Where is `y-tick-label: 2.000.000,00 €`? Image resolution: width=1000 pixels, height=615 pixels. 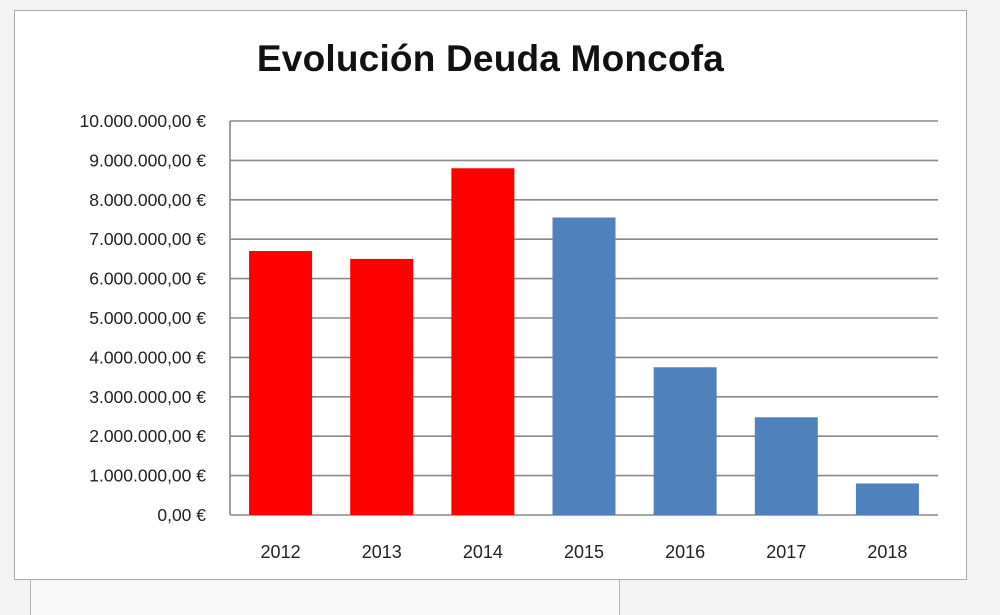
y-tick-label: 2.000.000,00 € is located at coordinates (147, 436).